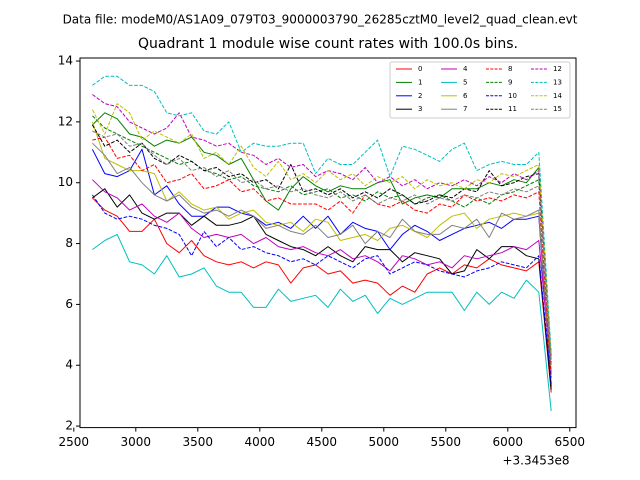 The width and height of the screenshot is (640, 480). Describe the element at coordinates (557, 82) in the screenshot. I see `legend-label-13: 13` at that location.